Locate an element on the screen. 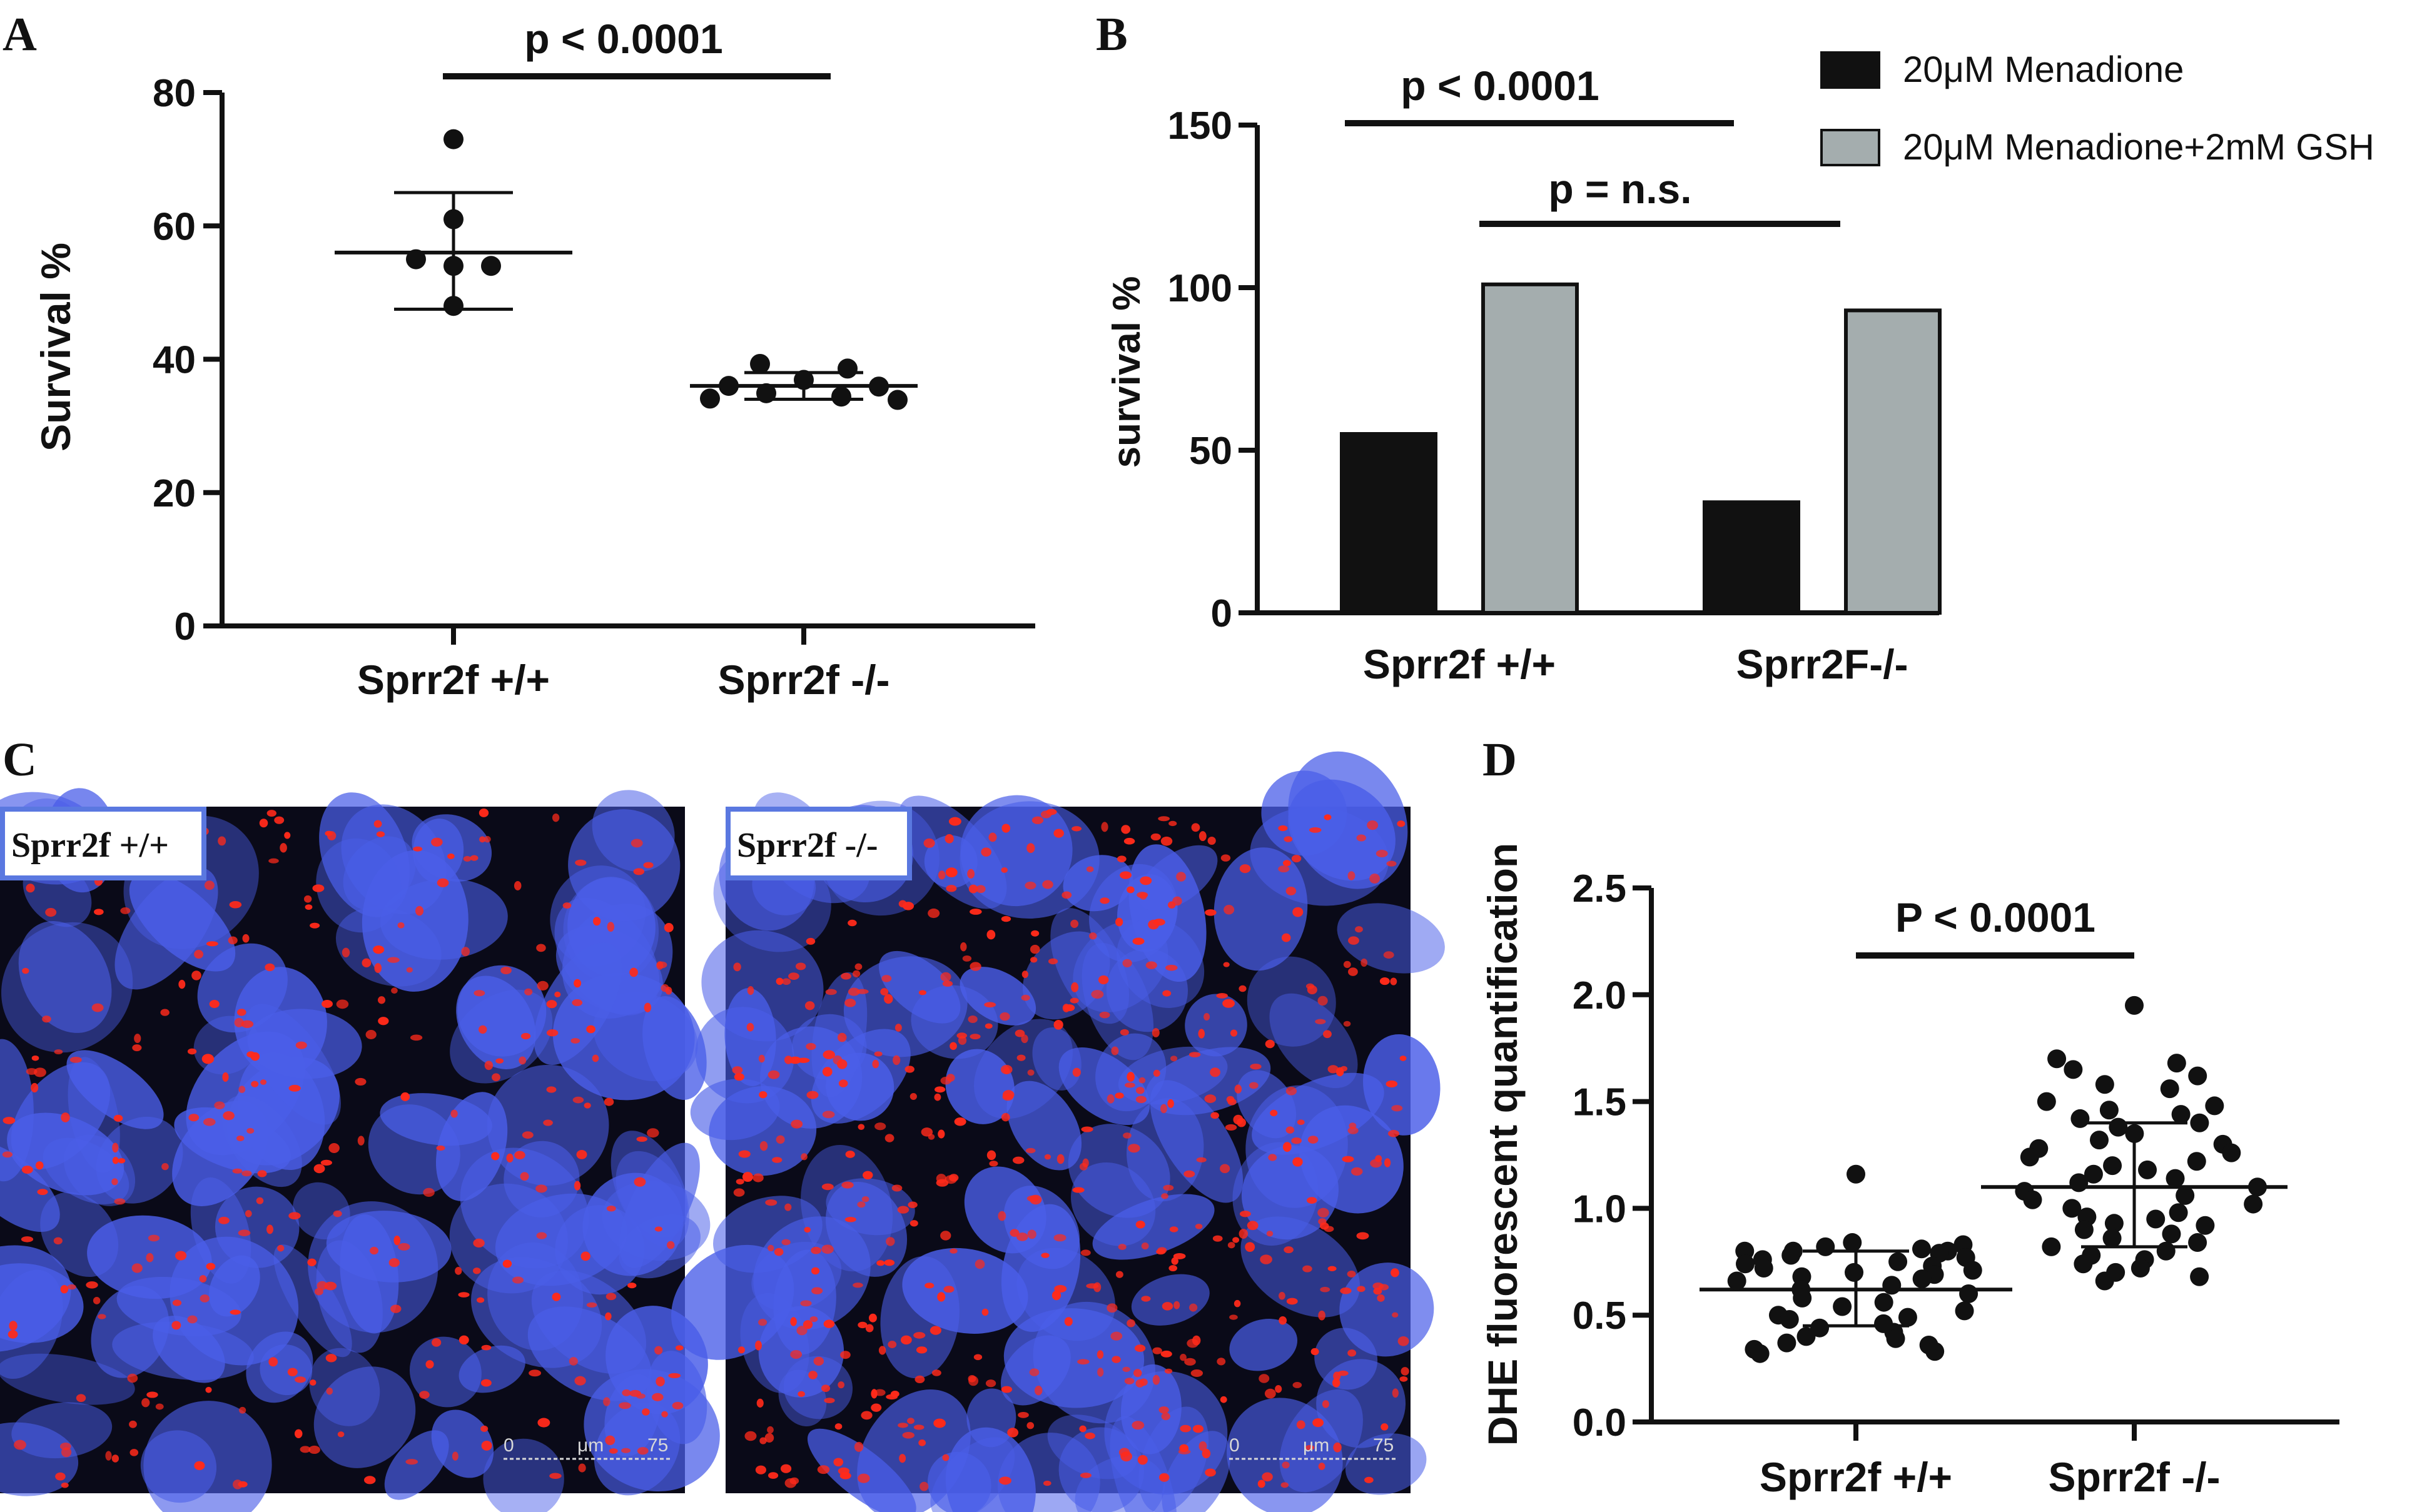  micrograph-scale-unit: μm is located at coordinates (1316, 1445).